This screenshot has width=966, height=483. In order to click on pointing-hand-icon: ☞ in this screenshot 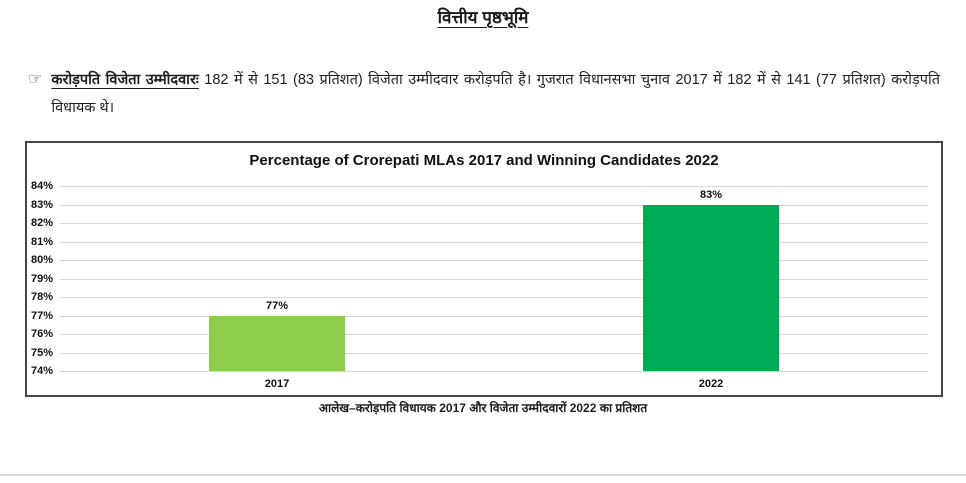, I will do `click(35, 79)`.